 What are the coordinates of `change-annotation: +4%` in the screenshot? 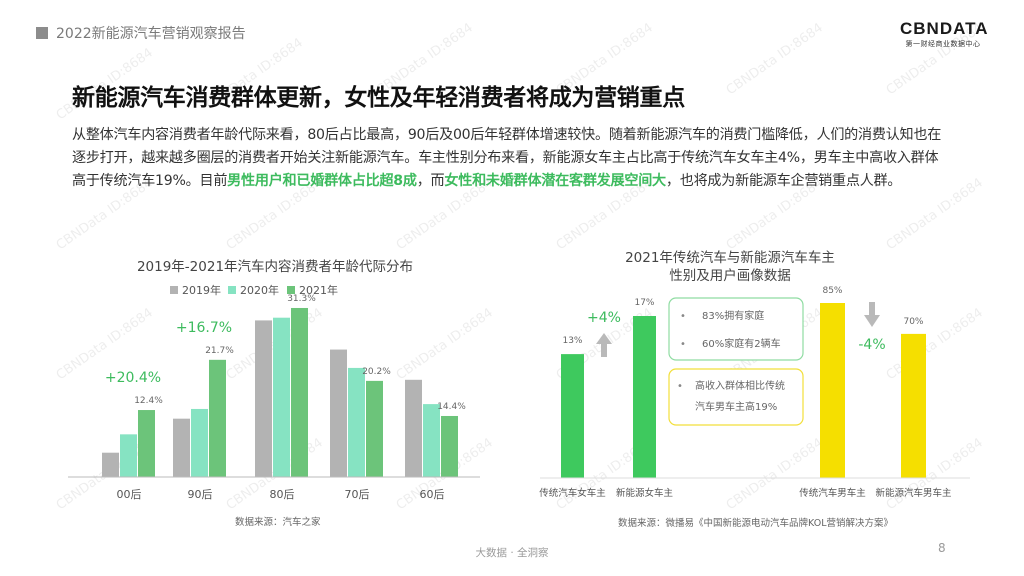 It's located at (604, 318).